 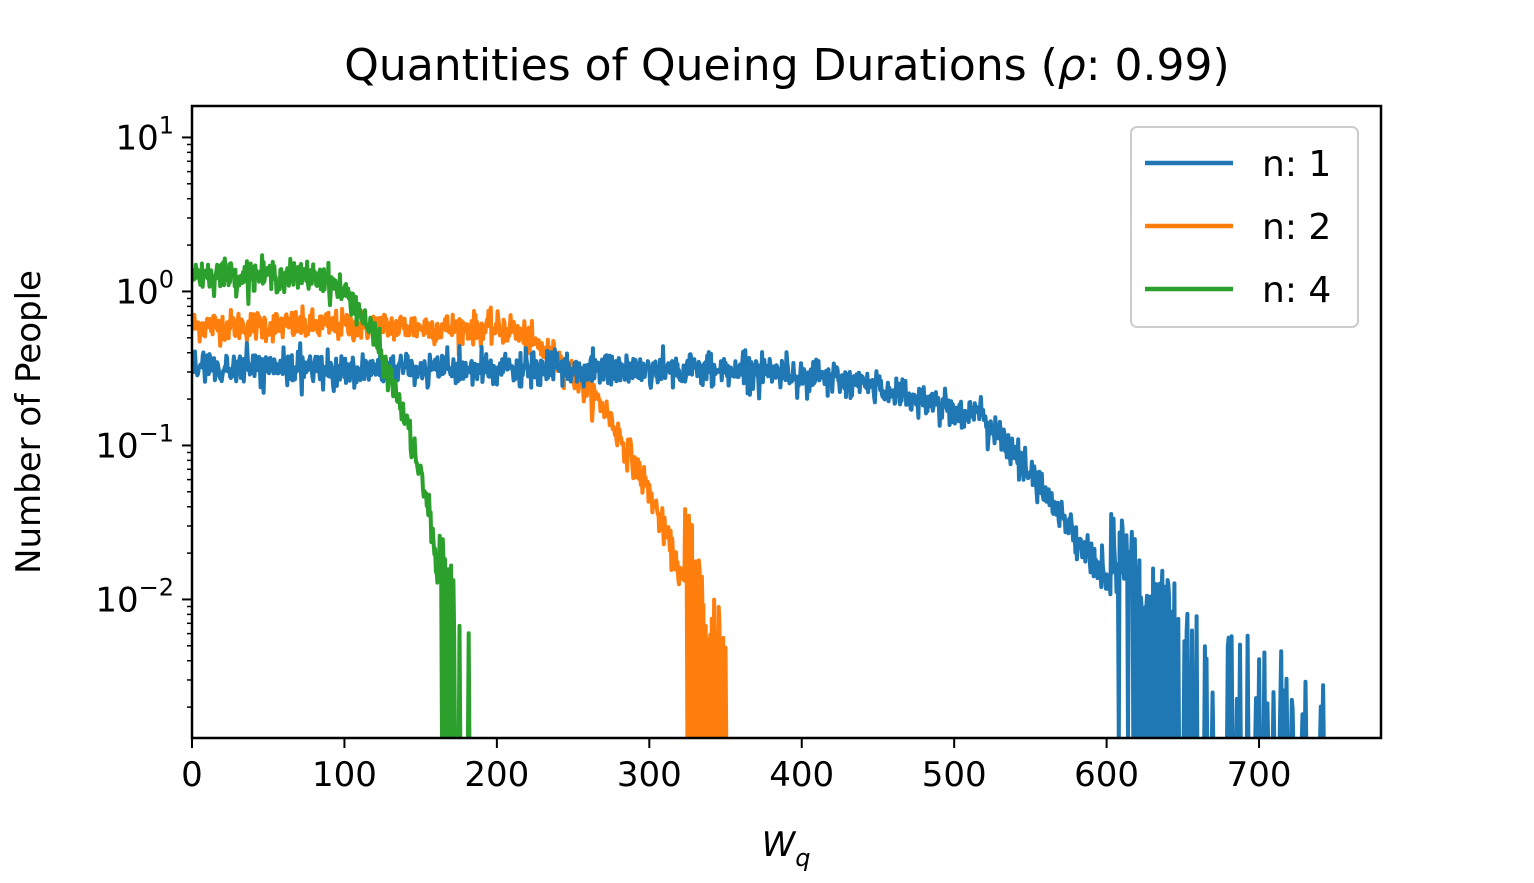 I want to click on series-line-n4, so click(x=332, y=495).